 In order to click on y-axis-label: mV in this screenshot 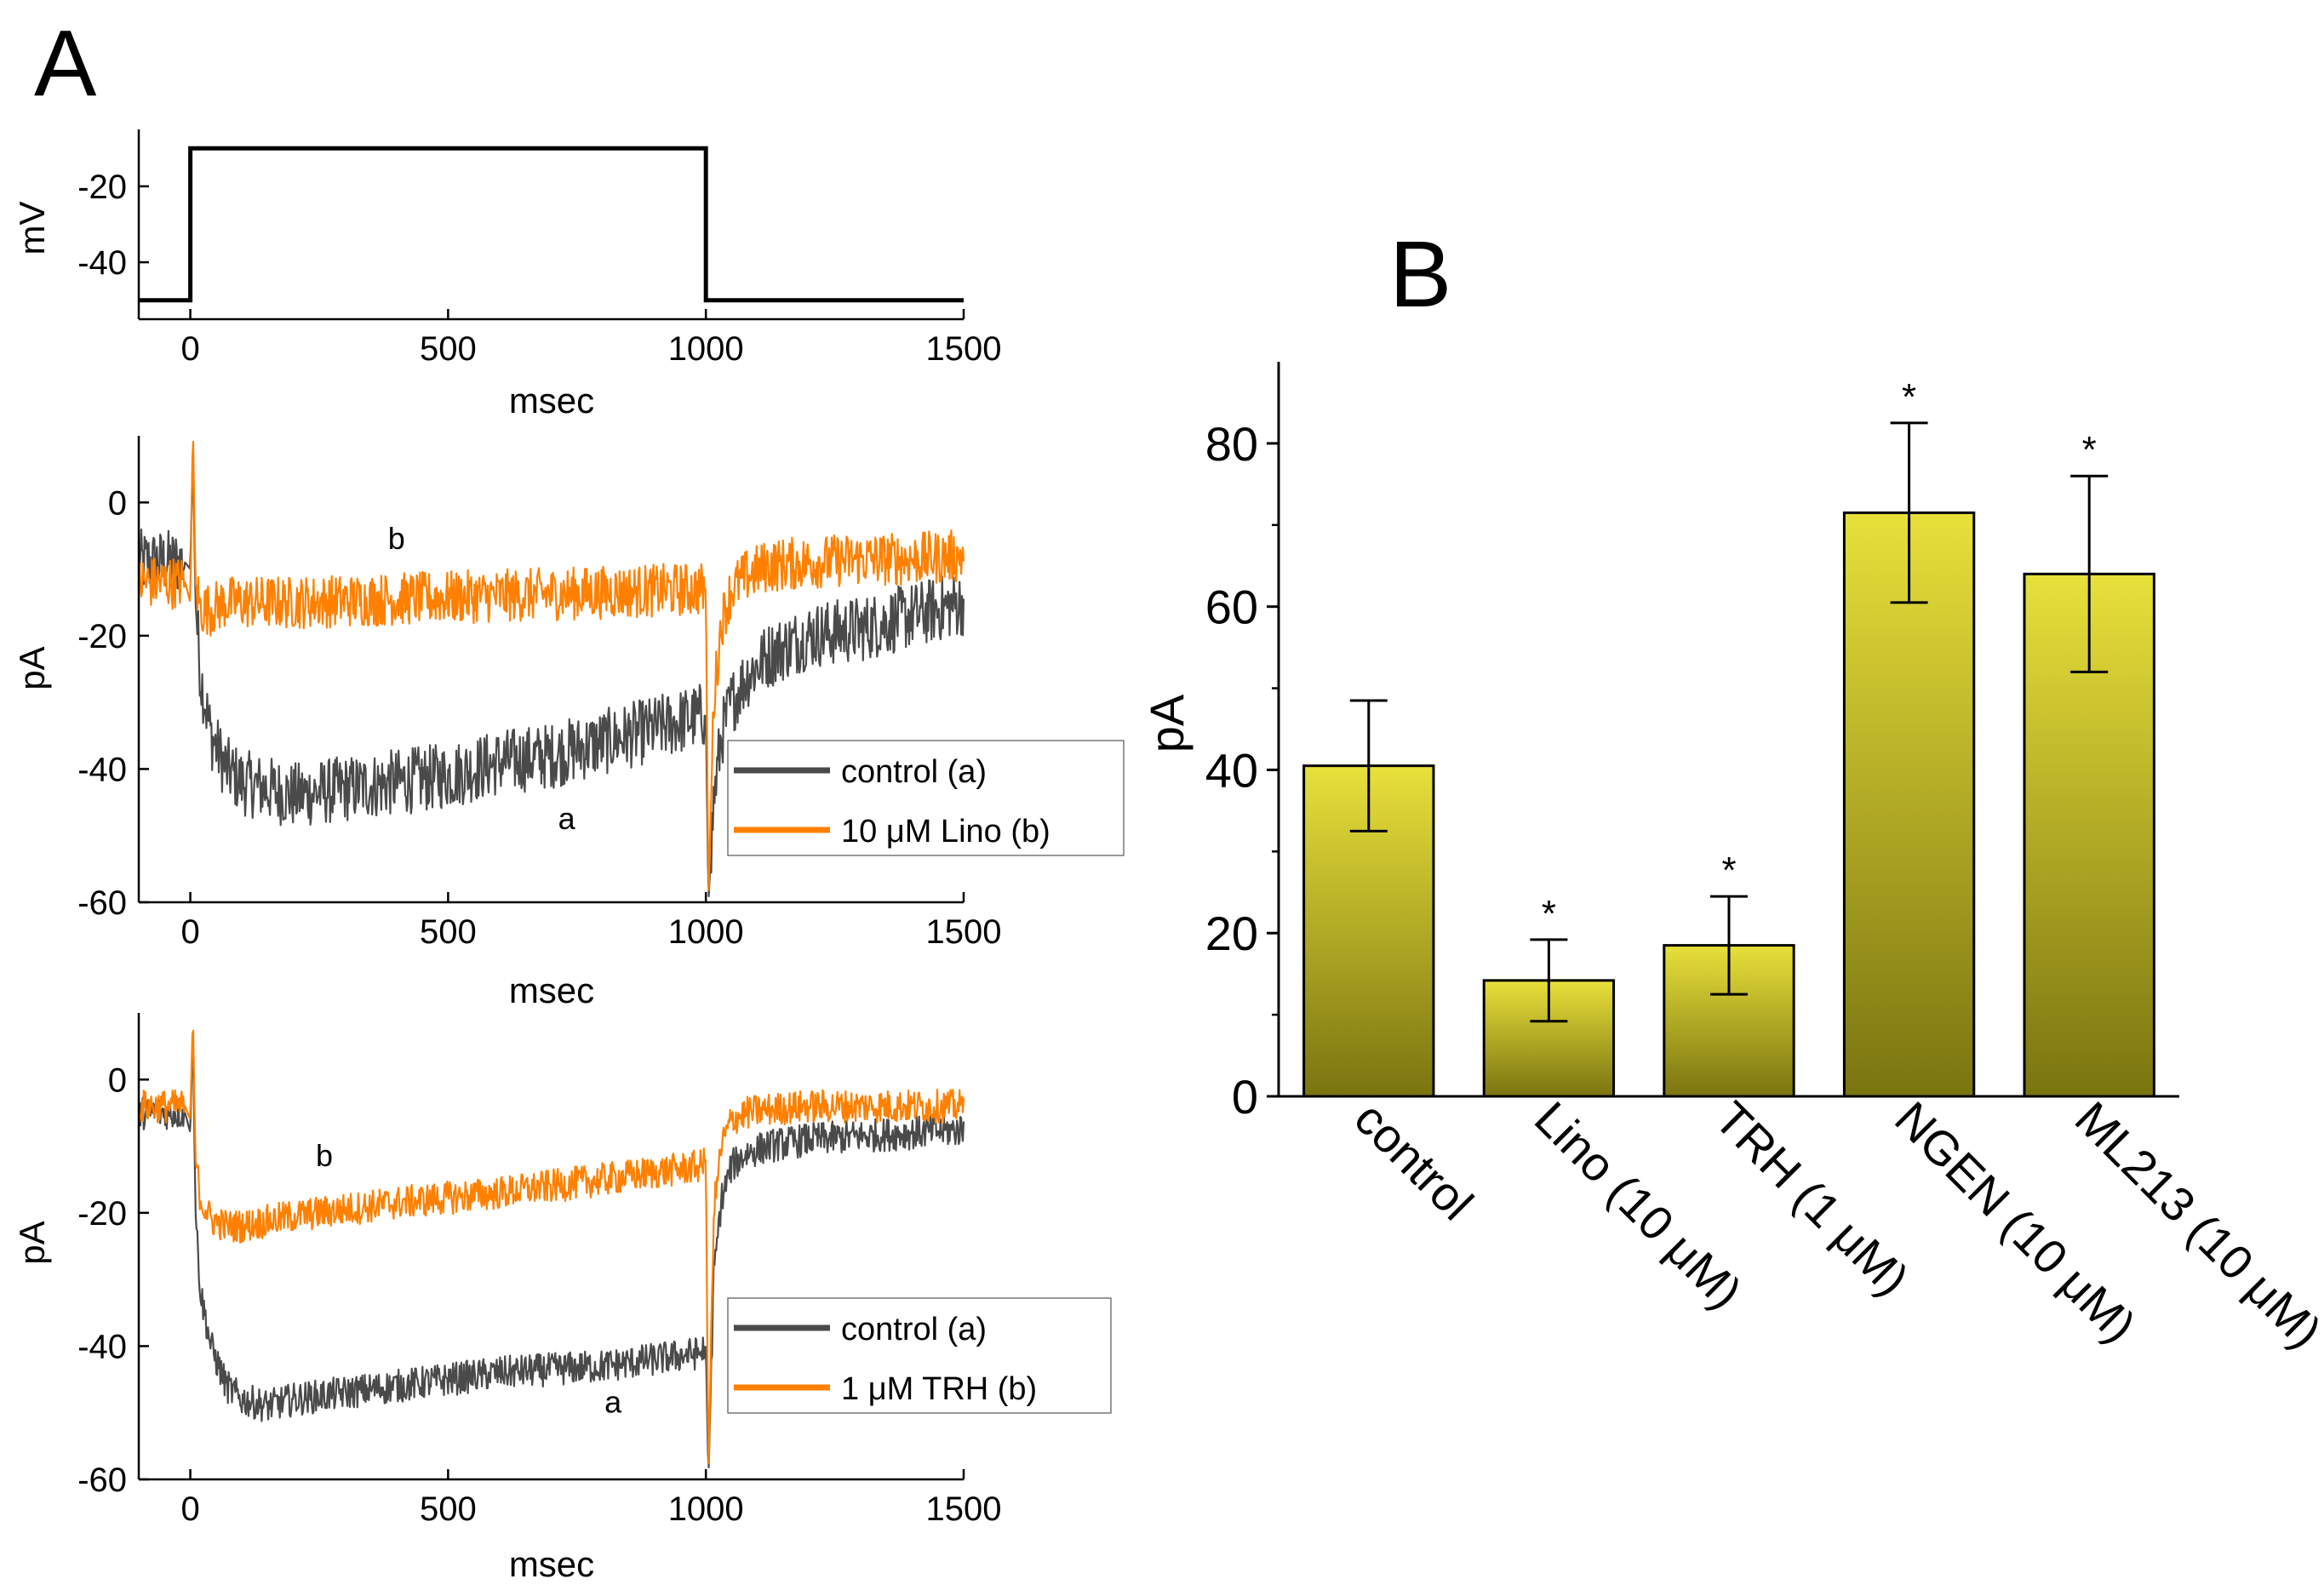, I will do `click(32, 228)`.